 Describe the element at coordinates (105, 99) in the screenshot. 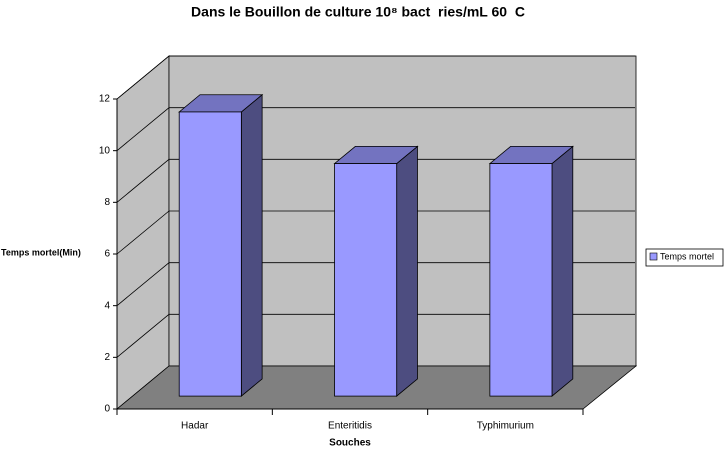

I see `y-tick-label: 12` at that location.